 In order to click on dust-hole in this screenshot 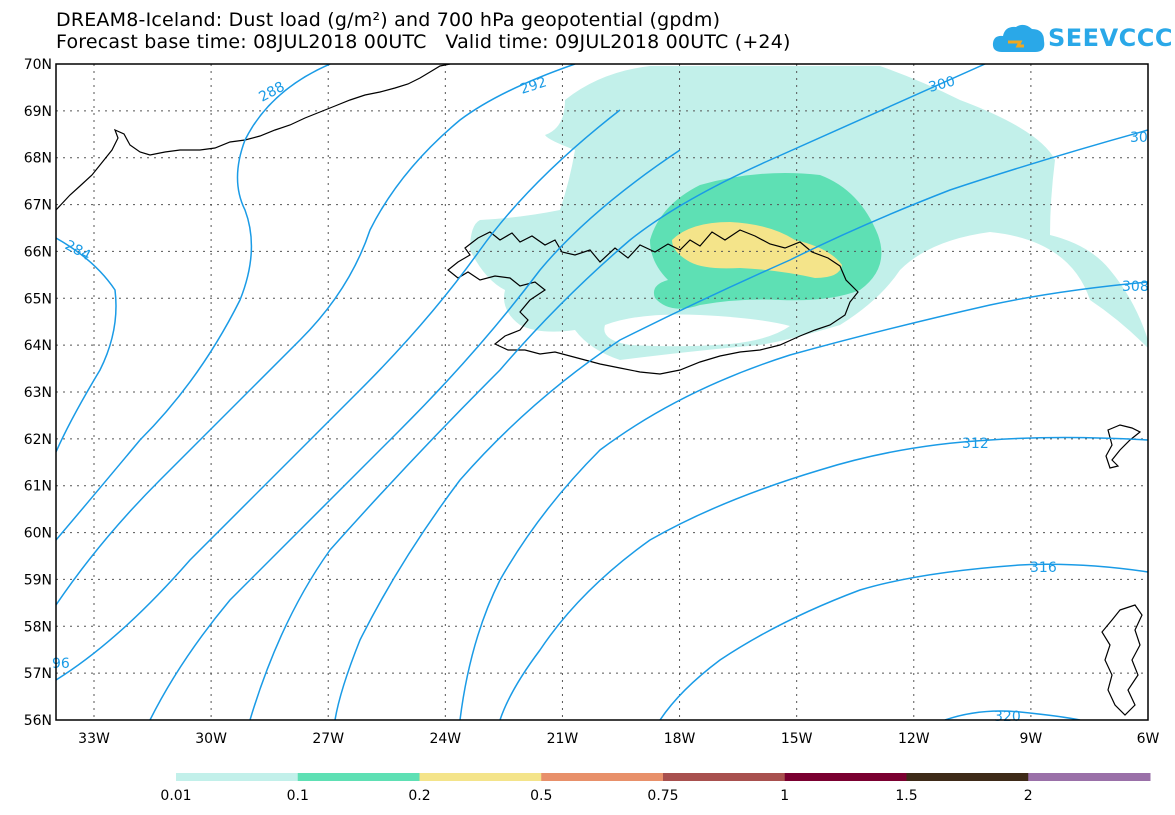, I will do `click(697, 330)`.